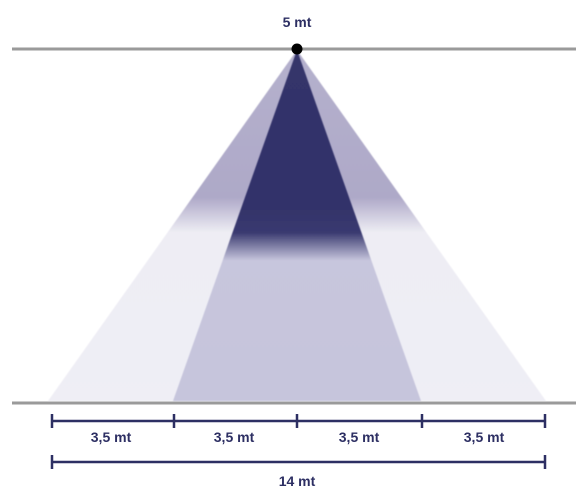 Image resolution: width=576 pixels, height=489 pixels. Describe the element at coordinates (297, 481) in the screenshot. I see `total-width-label: 14 mt` at that location.